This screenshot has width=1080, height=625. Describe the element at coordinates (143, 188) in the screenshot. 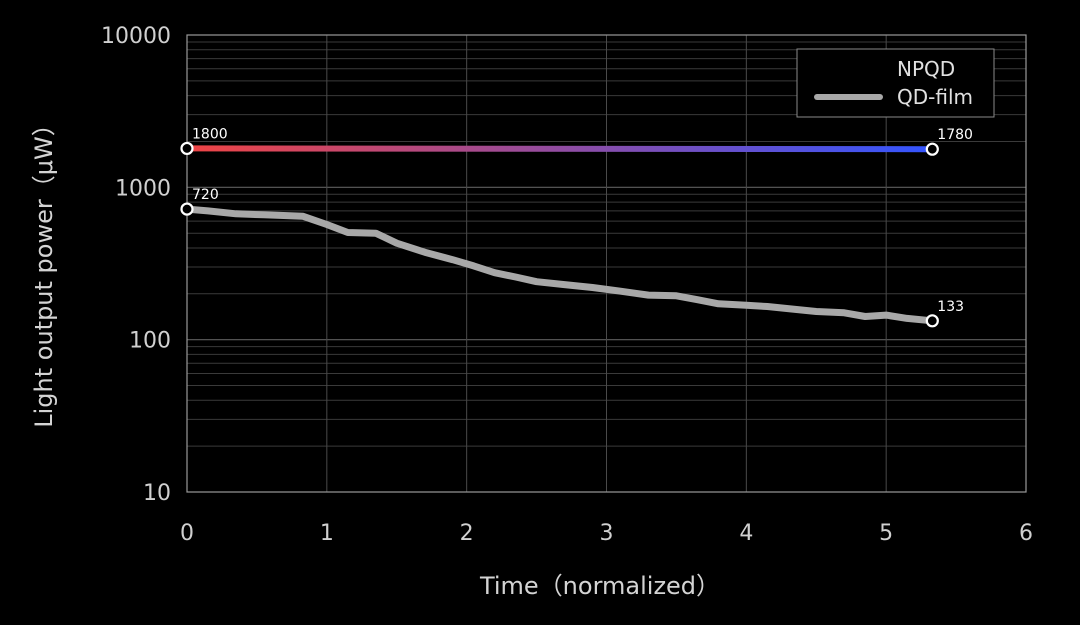

I see `y-tick-label: 1000` at that location.